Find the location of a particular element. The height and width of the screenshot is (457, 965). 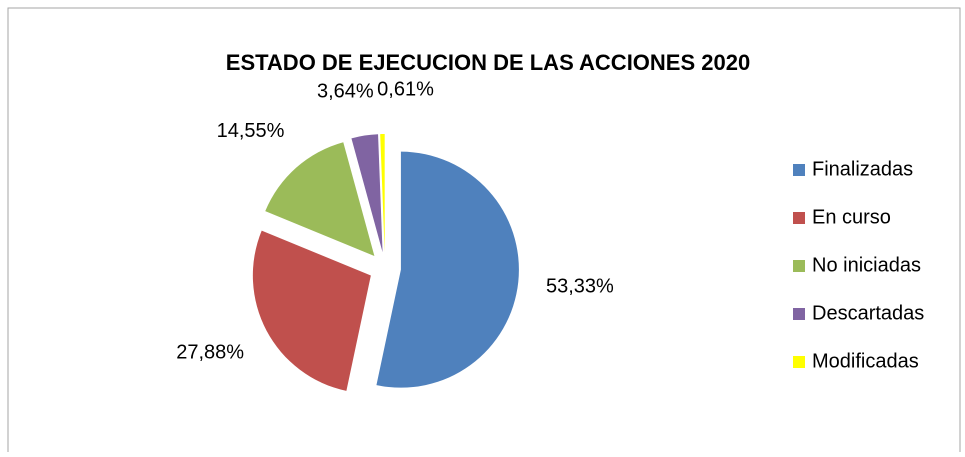

data-label: 3,64% is located at coordinates (345, 91).